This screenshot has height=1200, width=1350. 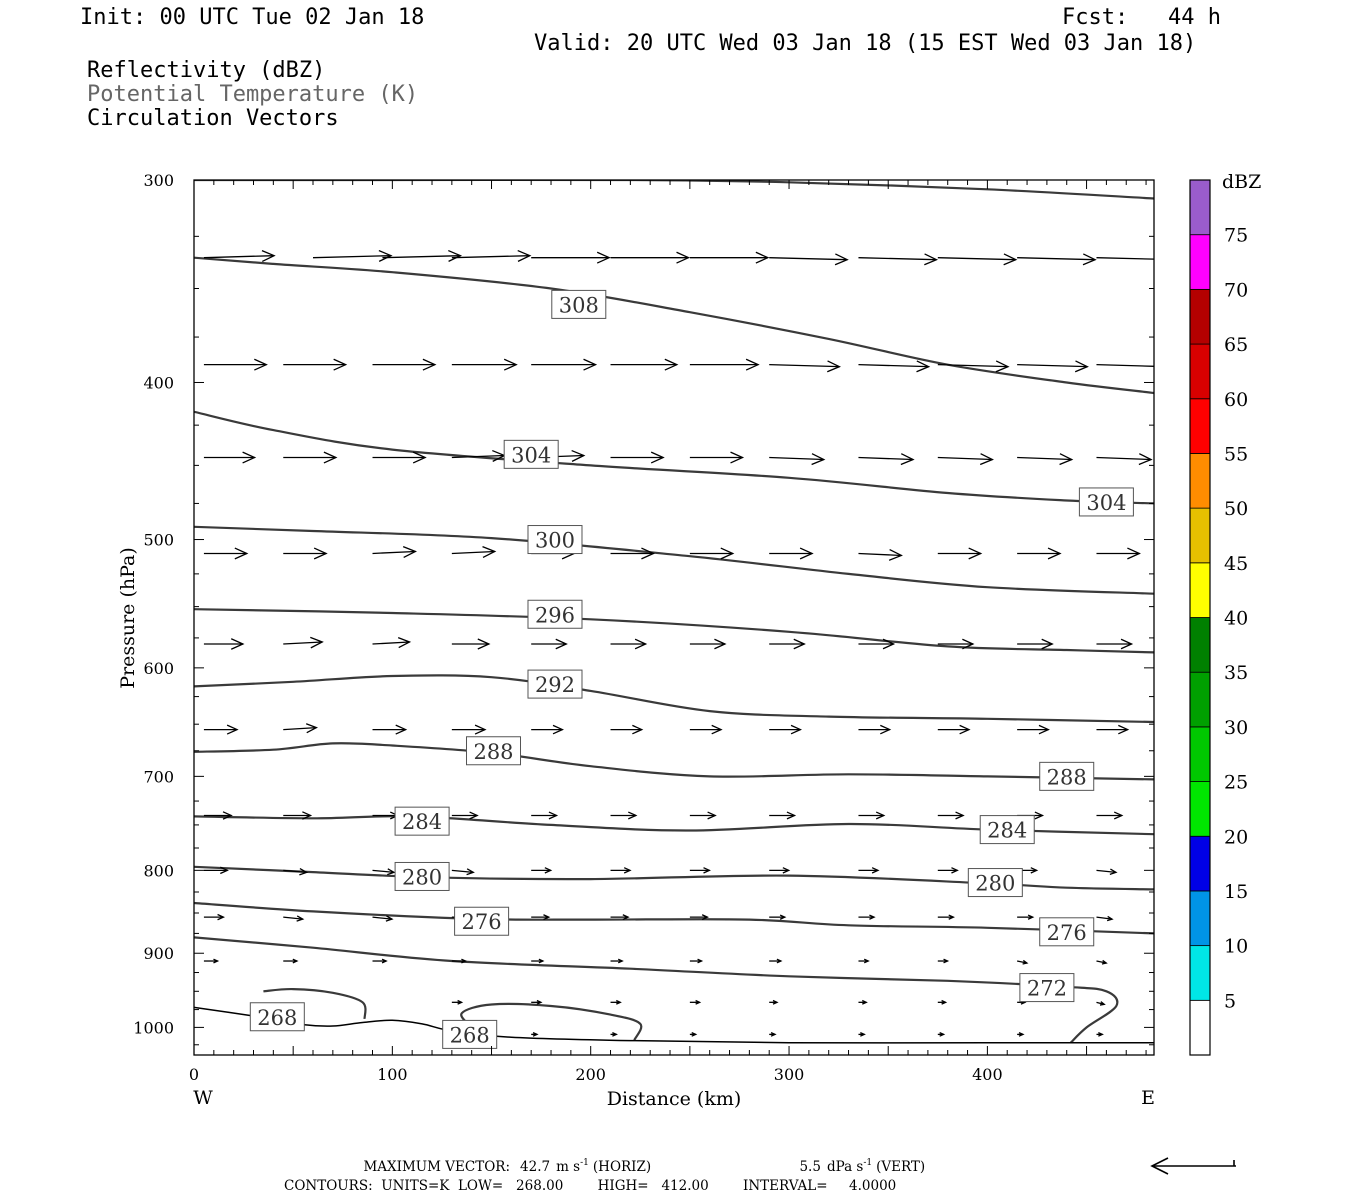 What do you see at coordinates (1236, 345) in the screenshot?
I see `colorbar-level-label: 65` at bounding box center [1236, 345].